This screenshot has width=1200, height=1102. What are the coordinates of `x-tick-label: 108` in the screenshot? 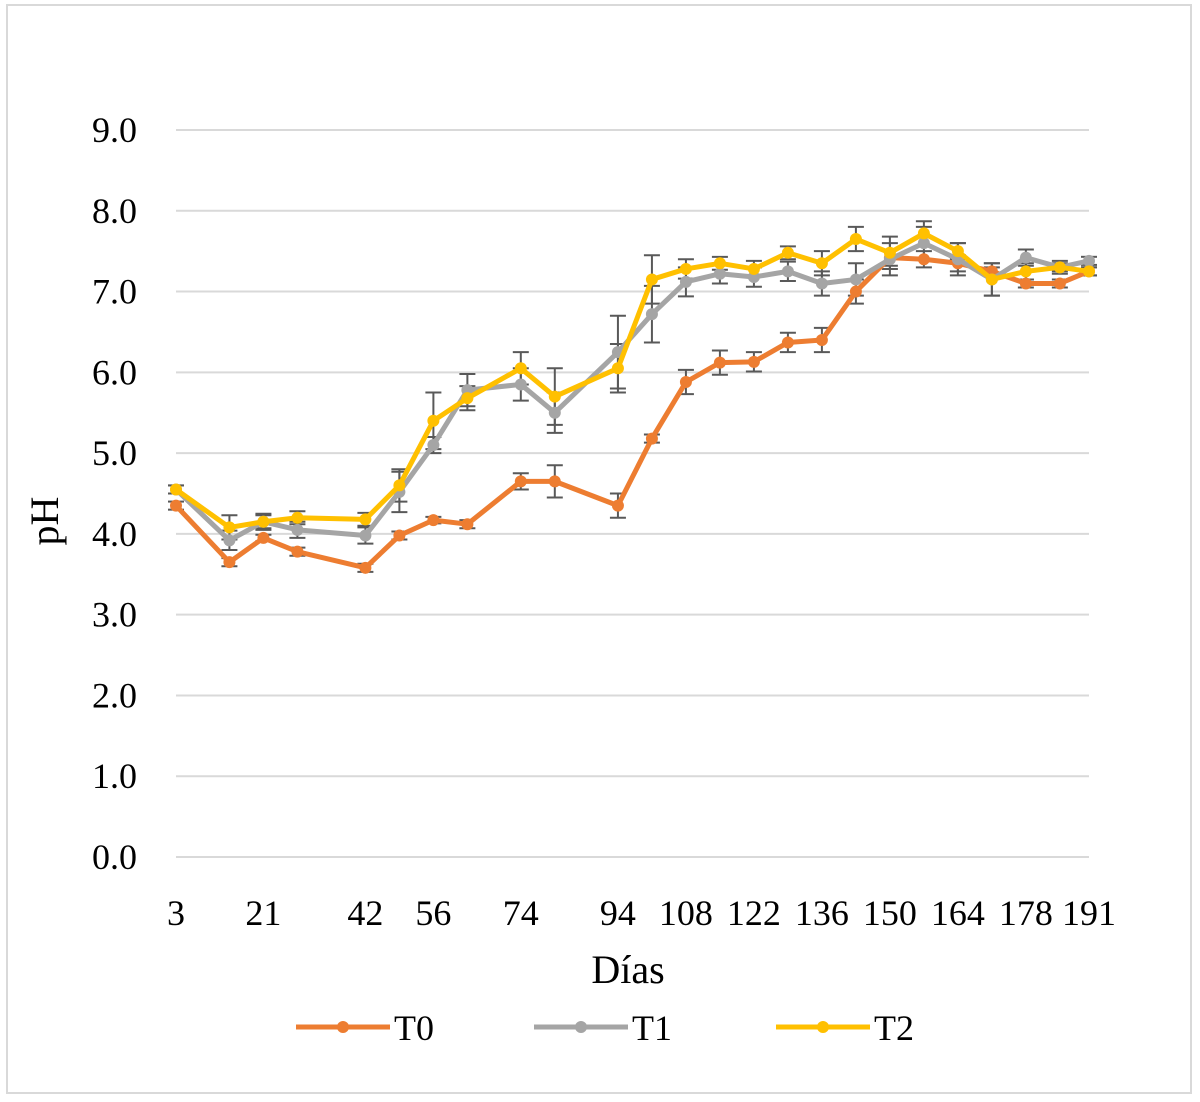 It's located at (686, 913).